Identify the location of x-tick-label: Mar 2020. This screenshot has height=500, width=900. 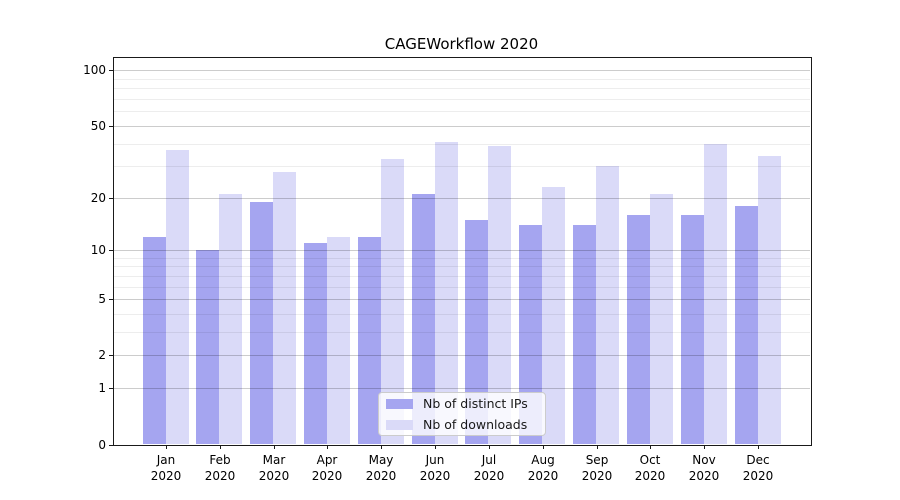
(274, 468).